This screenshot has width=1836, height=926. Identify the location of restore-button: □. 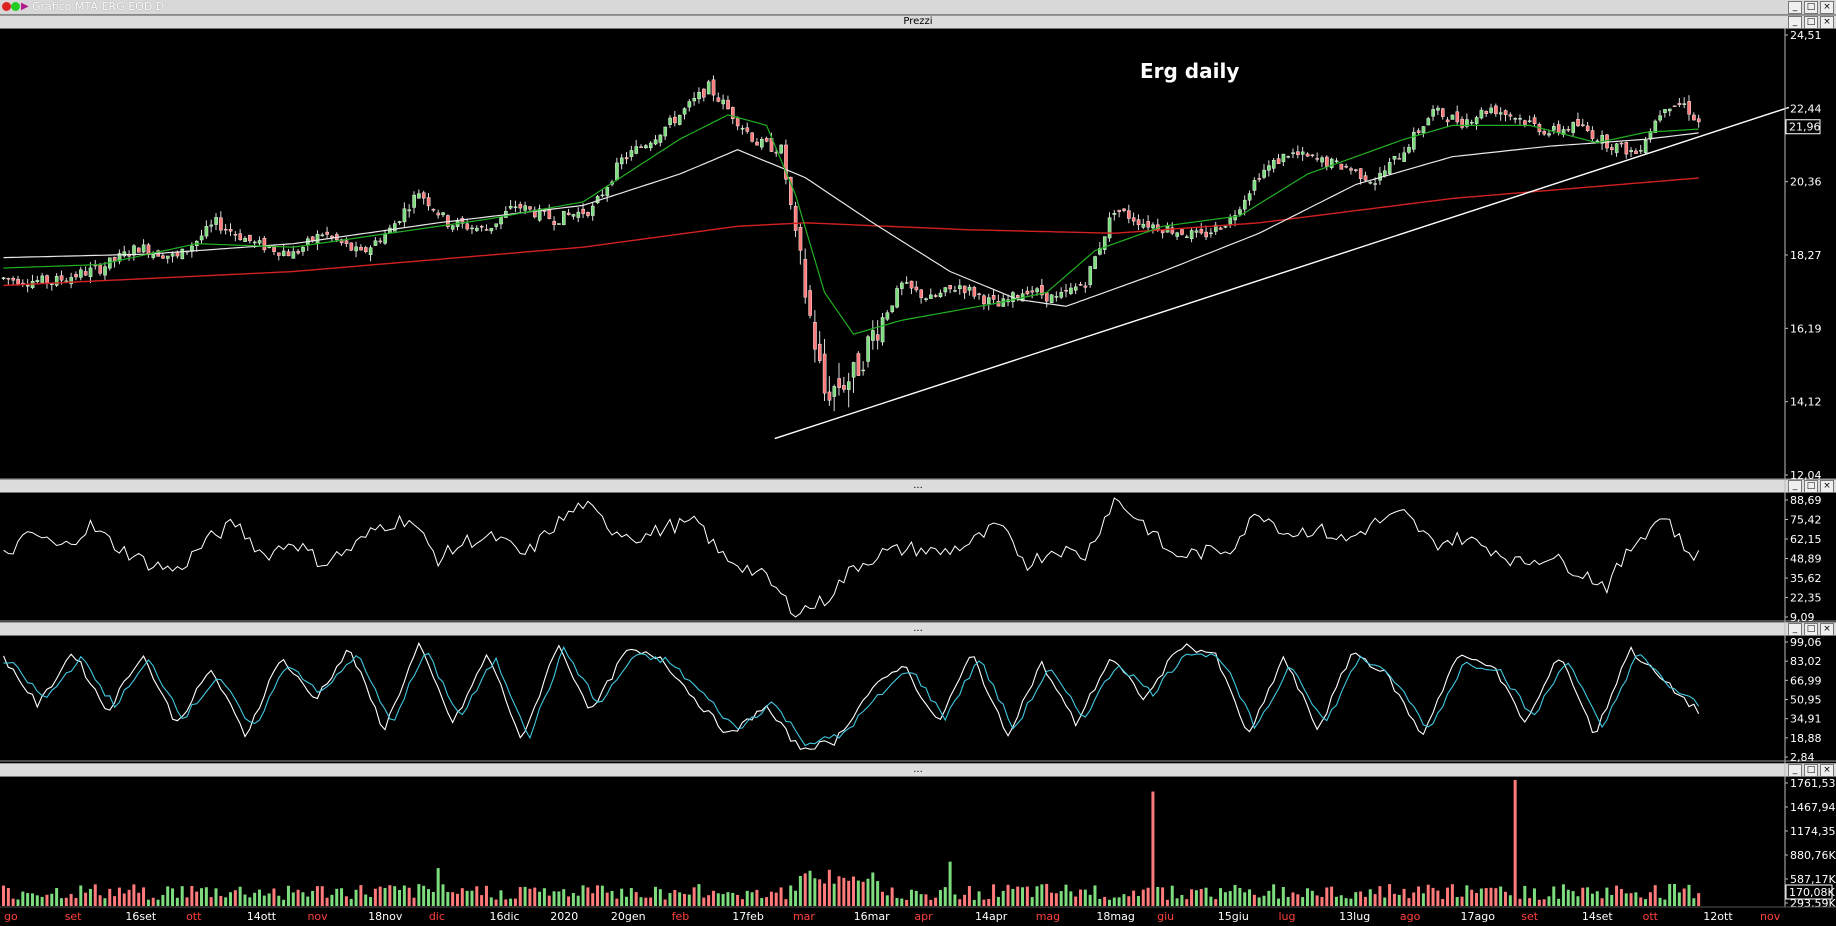
(1811, 7).